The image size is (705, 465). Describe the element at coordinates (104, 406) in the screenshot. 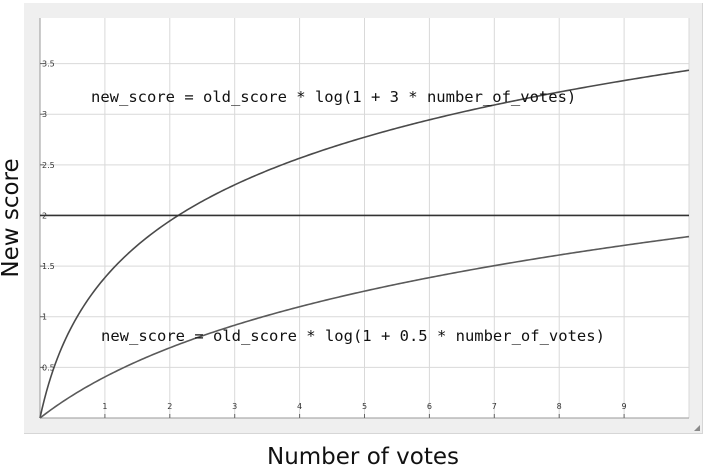

I see `x-tick-label: 1` at that location.